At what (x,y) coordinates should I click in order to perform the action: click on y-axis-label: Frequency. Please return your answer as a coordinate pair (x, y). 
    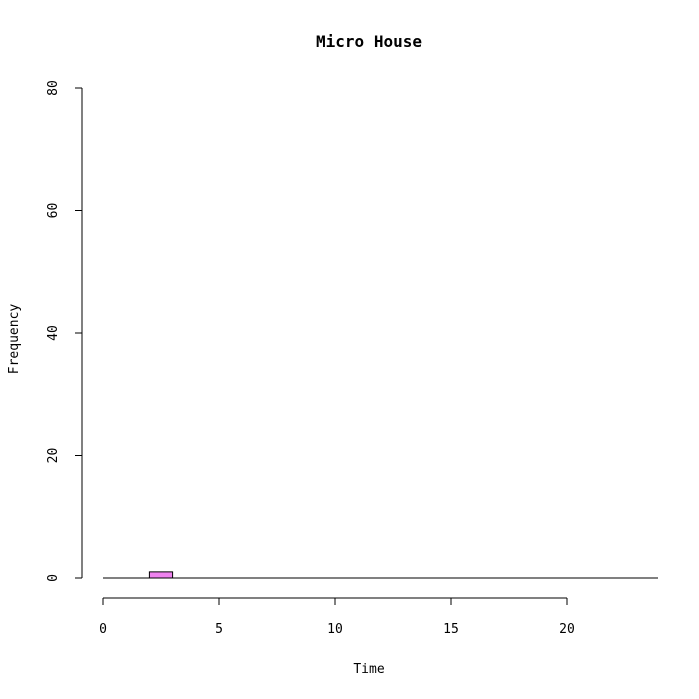
    Looking at the image, I should click on (14, 339).